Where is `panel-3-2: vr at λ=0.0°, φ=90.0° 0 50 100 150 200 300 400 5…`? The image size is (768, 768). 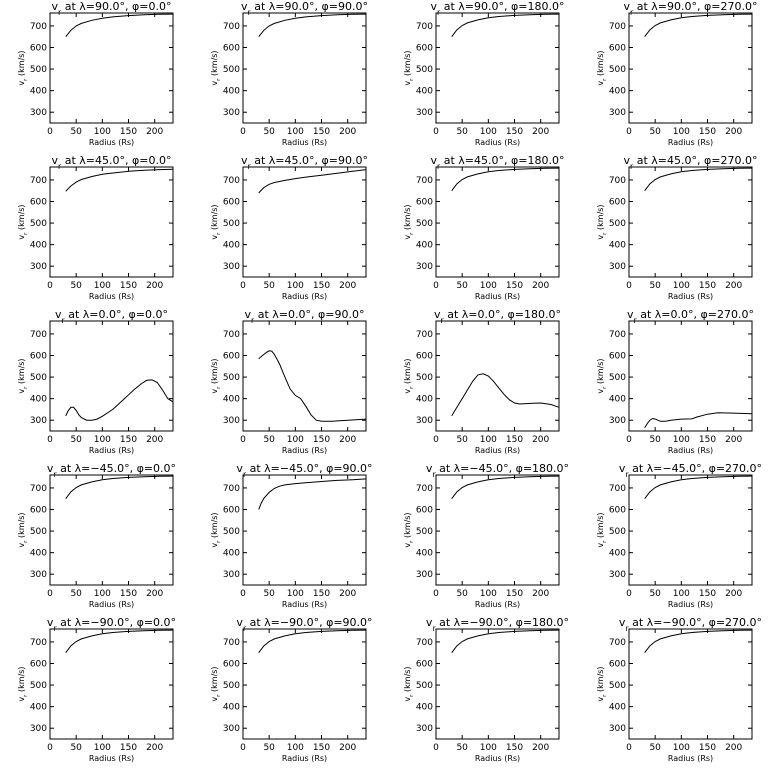
panel-3-2: vr at λ=0.0°, φ=90.0° 0 50 100 150 200 300 400 5… is located at coordinates (288, 381).